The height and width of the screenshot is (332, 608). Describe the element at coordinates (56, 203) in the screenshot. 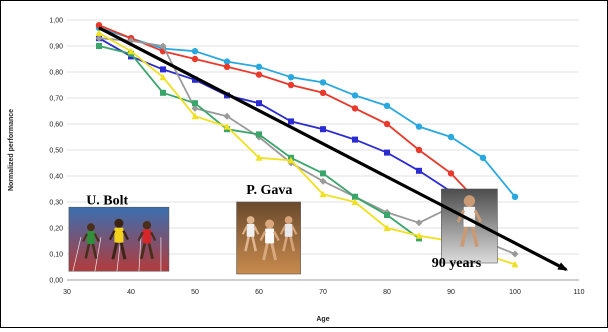

I see `y-tick-label: 0,30` at that location.